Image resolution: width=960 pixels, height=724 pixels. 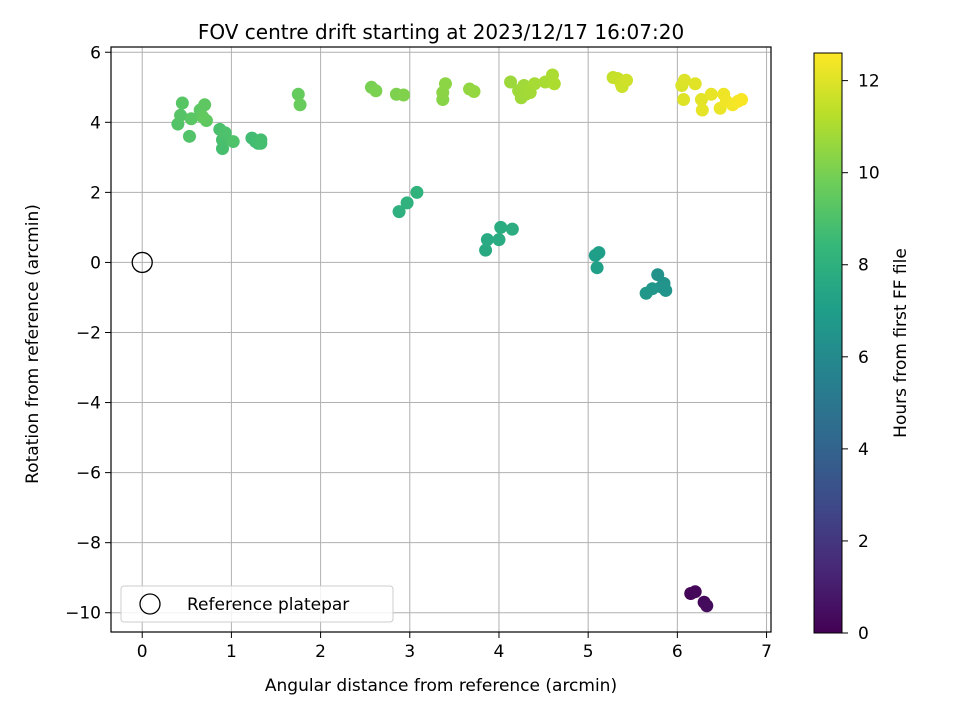 What do you see at coordinates (828, 343) in the screenshot?
I see `colorbar-fill` at bounding box center [828, 343].